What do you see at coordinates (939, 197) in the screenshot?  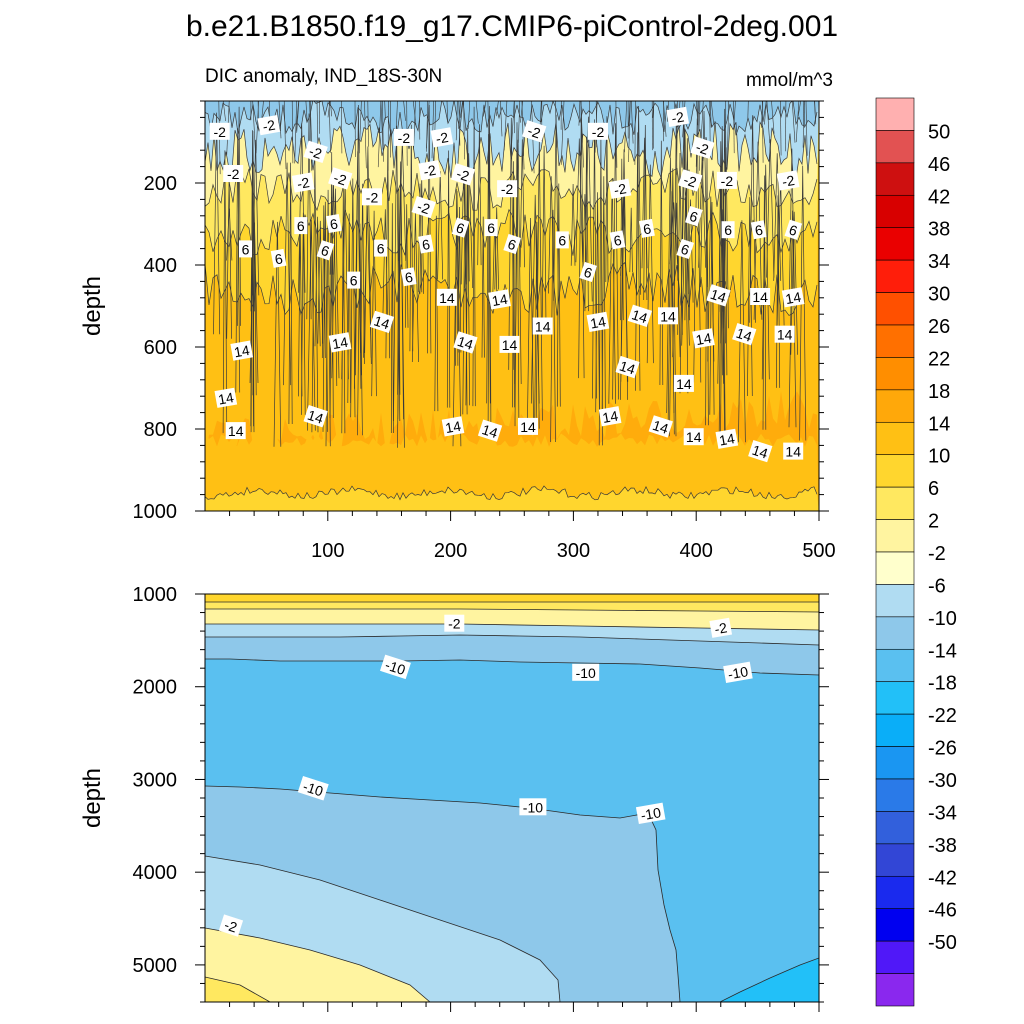 I see `colorbar-label: 42` at bounding box center [939, 197].